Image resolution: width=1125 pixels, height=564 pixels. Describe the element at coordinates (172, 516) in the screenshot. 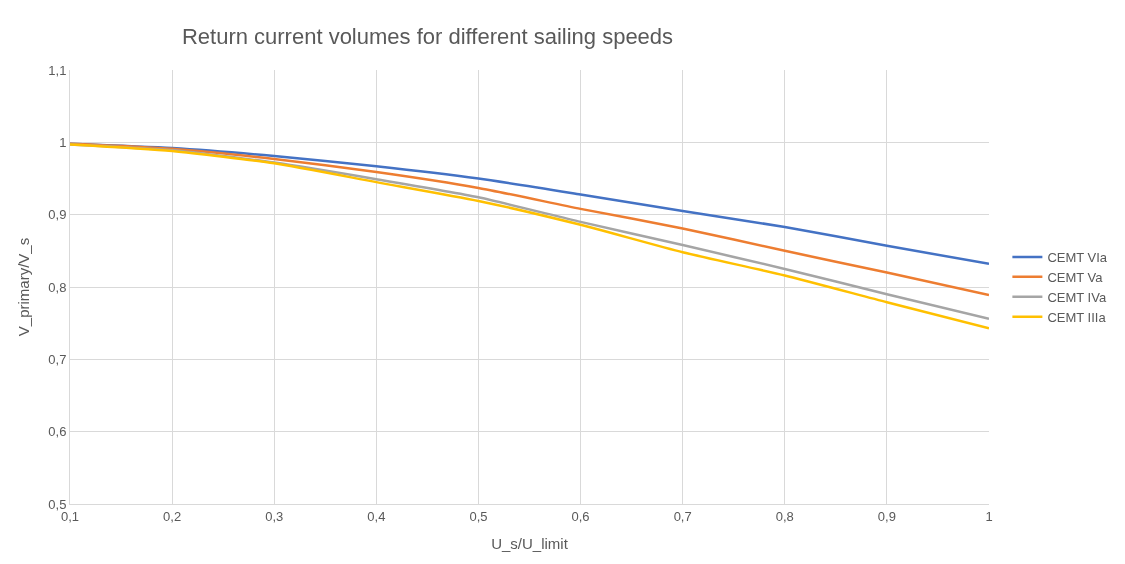

I see `x-tick-label: 0,2` at that location.